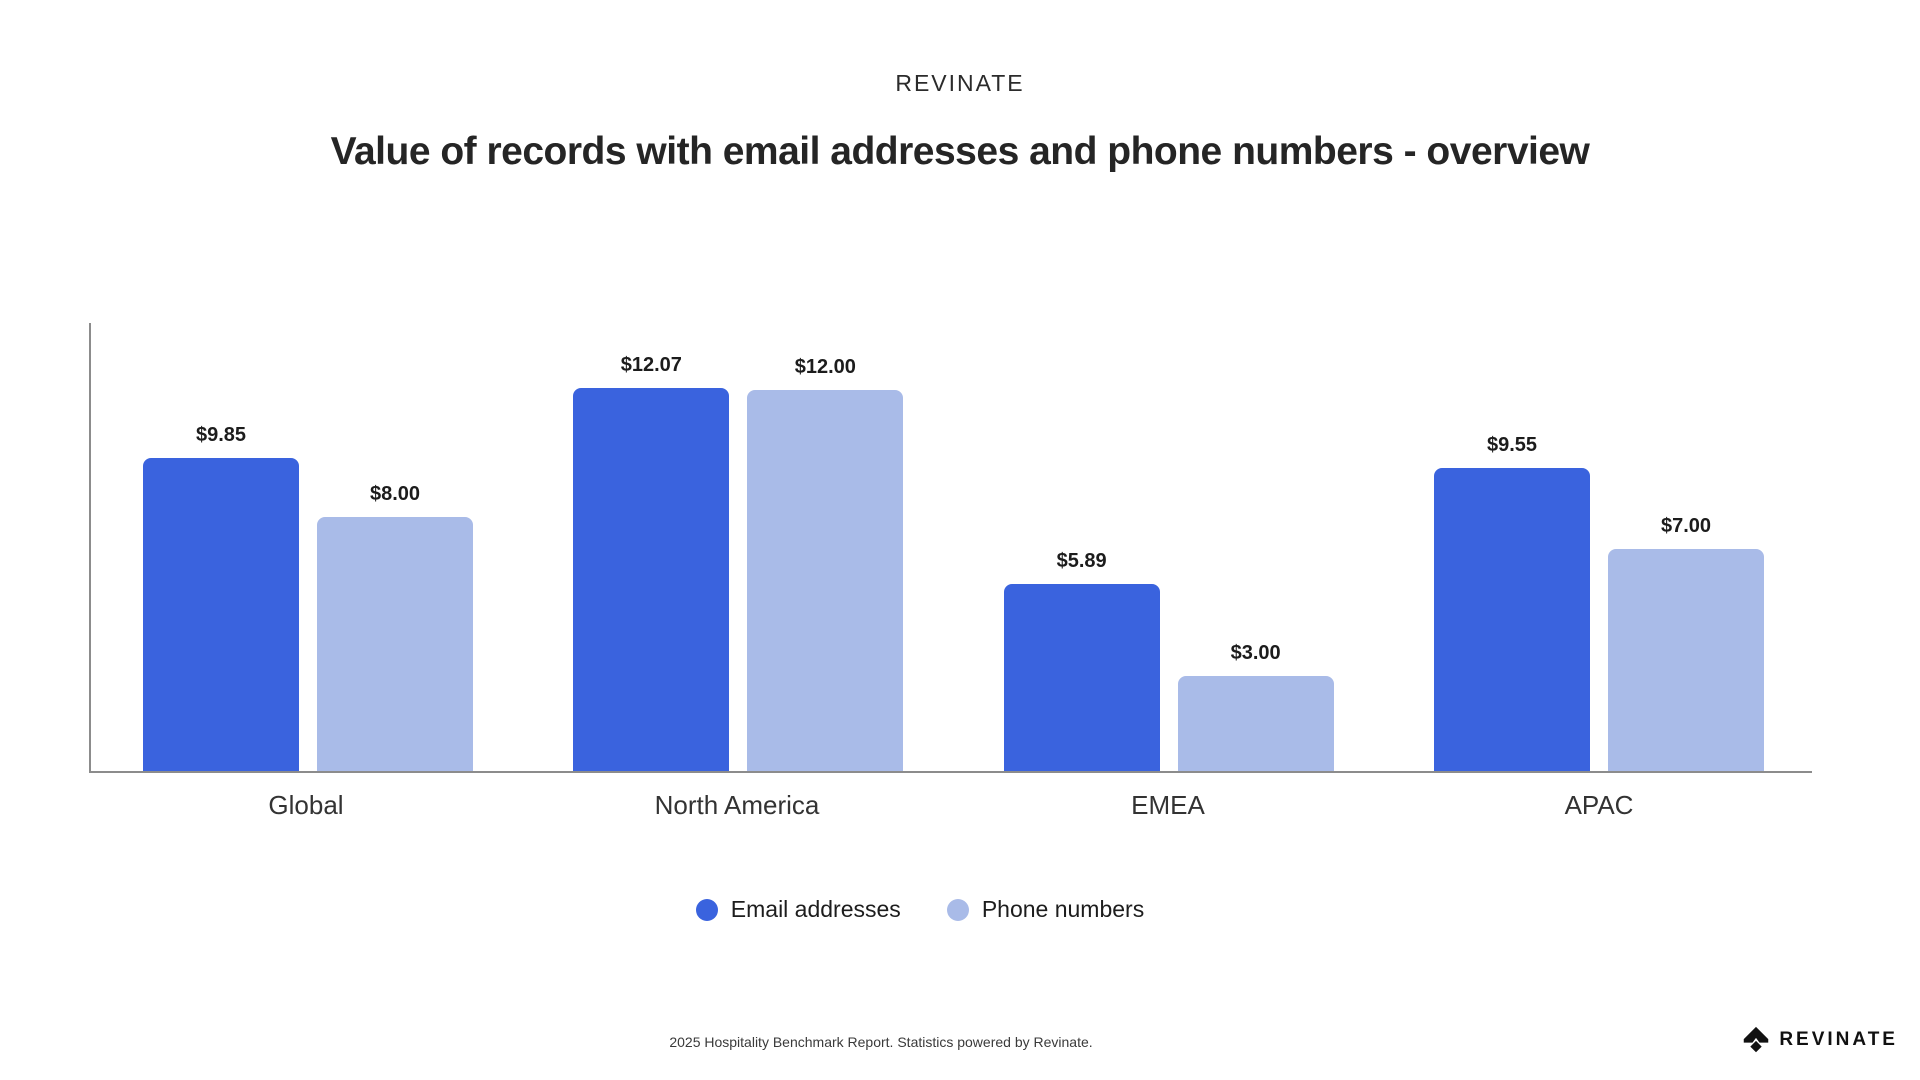  Describe the element at coordinates (1081, 560) in the screenshot. I see `bar-value-label-email-addresses-emea: $5.89` at that location.